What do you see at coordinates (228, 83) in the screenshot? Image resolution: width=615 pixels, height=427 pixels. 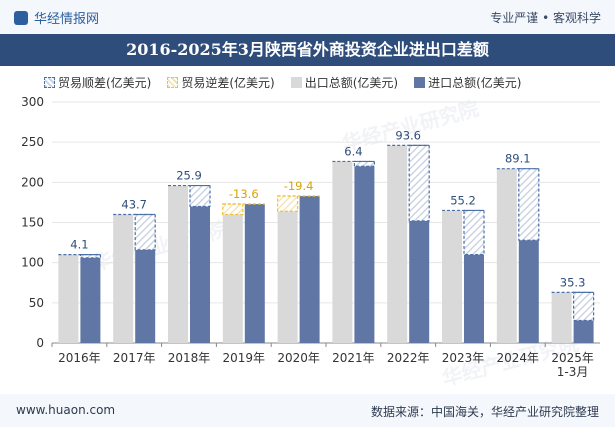 I see `legend-deficit-label: 贸易逆差(亿美元)` at bounding box center [228, 83].